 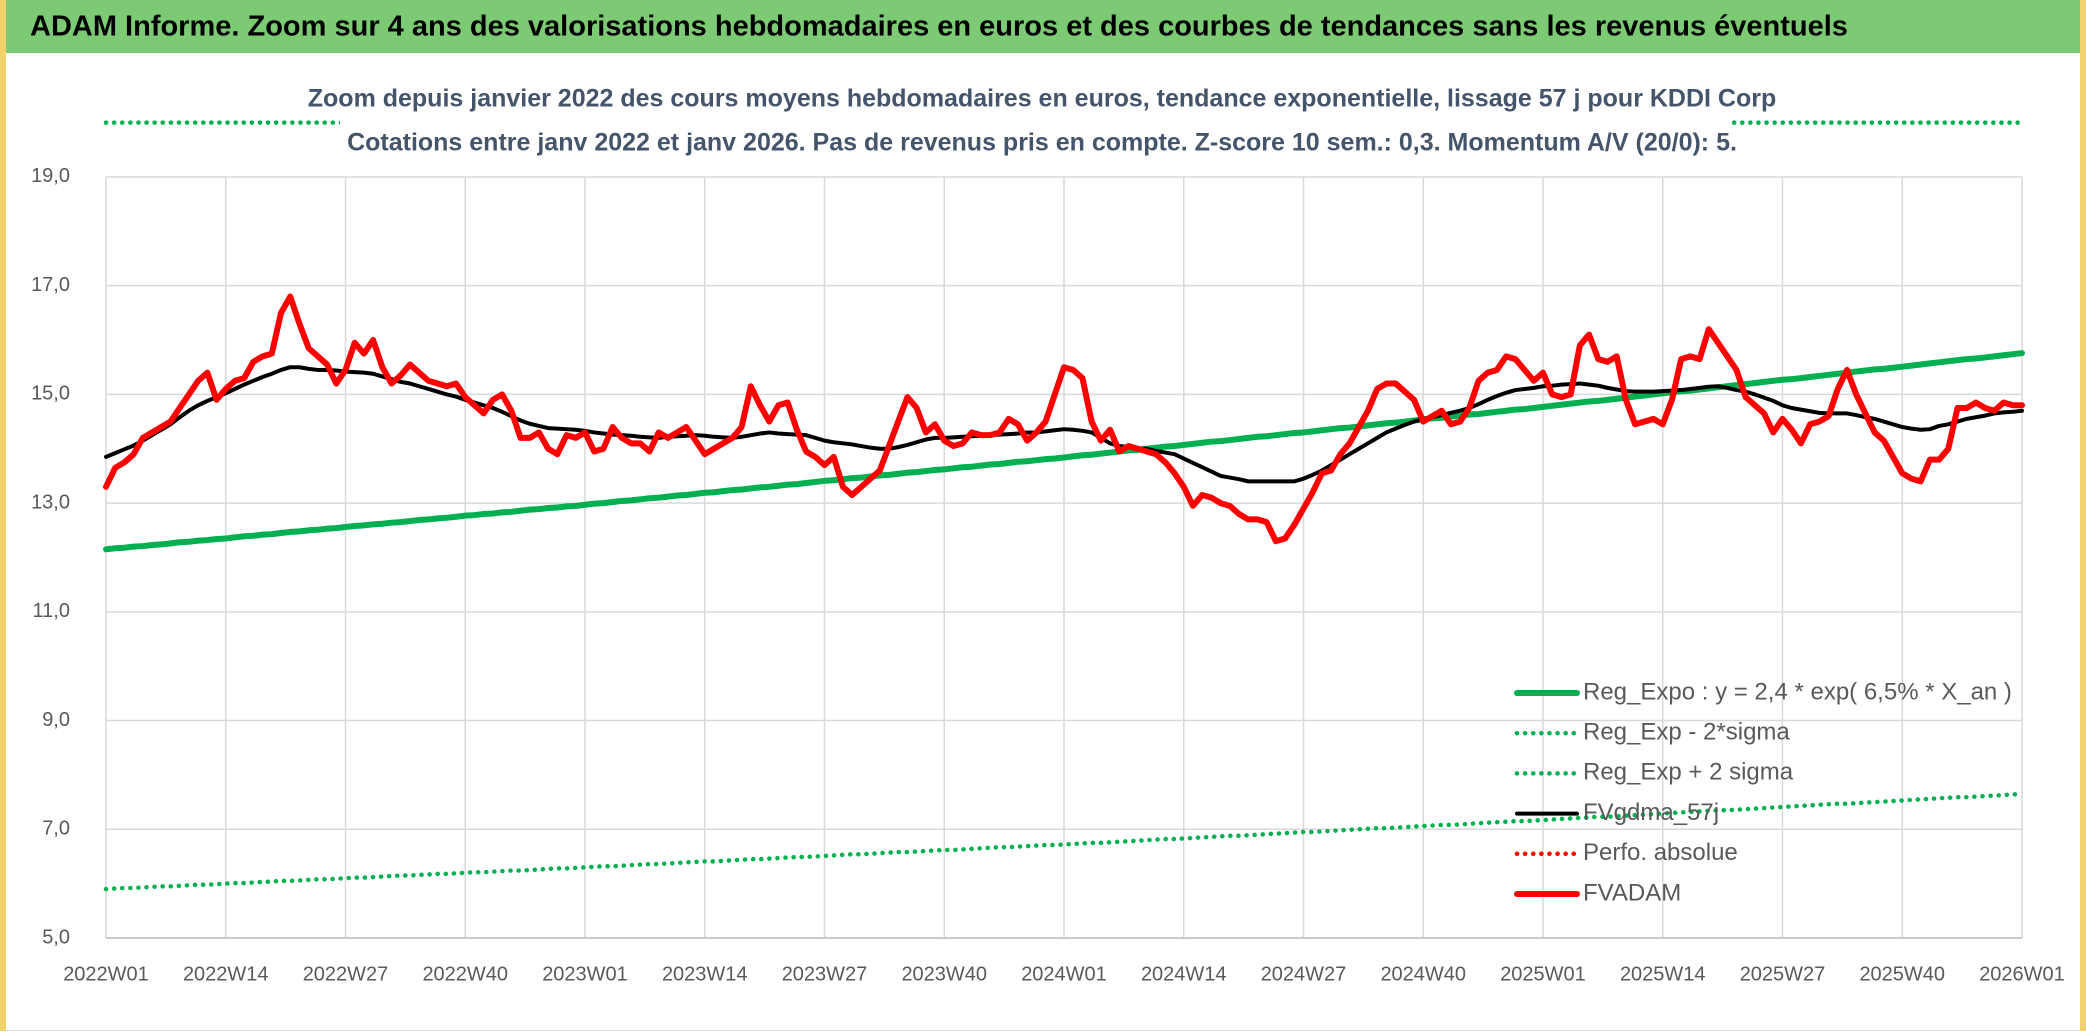 What do you see at coordinates (1304, 974) in the screenshot?
I see `x-tick-label: 2024W27` at bounding box center [1304, 974].